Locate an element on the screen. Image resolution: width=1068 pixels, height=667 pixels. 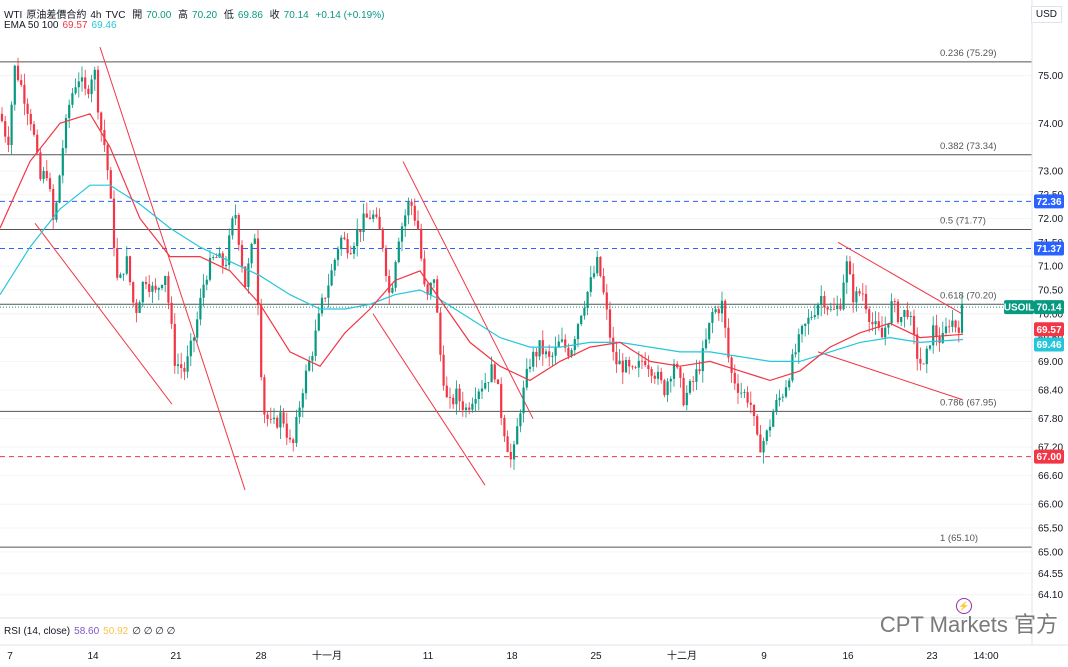
y-tick-label: 70.50 is located at coordinates (1050, 290).